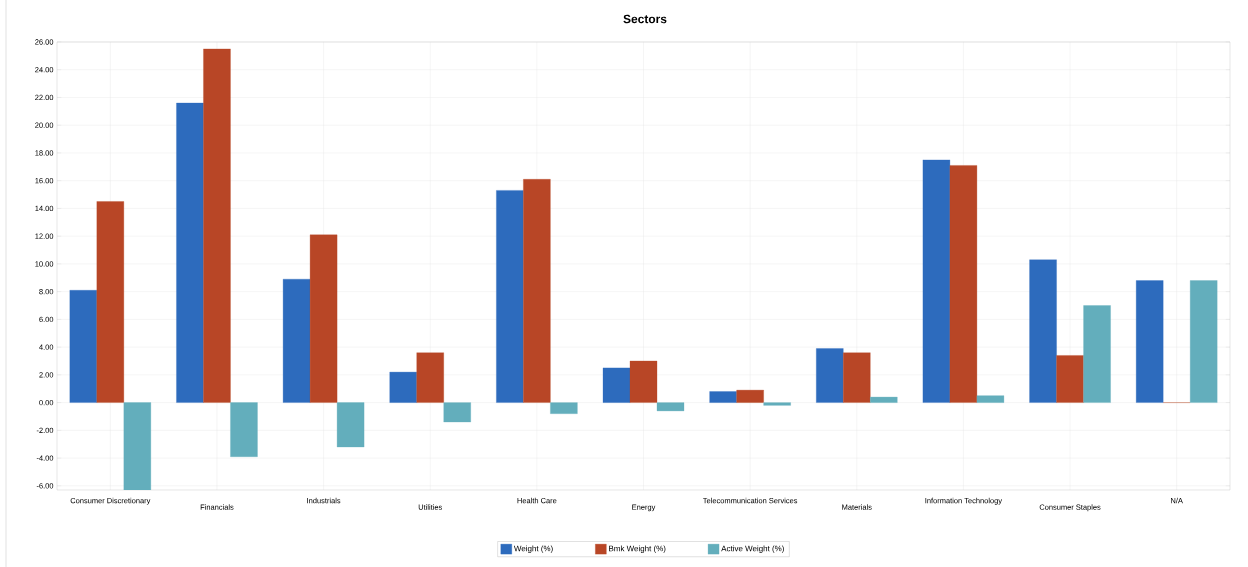 This screenshot has width=1248, height=567. Describe the element at coordinates (645, 19) in the screenshot. I see `chart-title: Sectors` at that location.